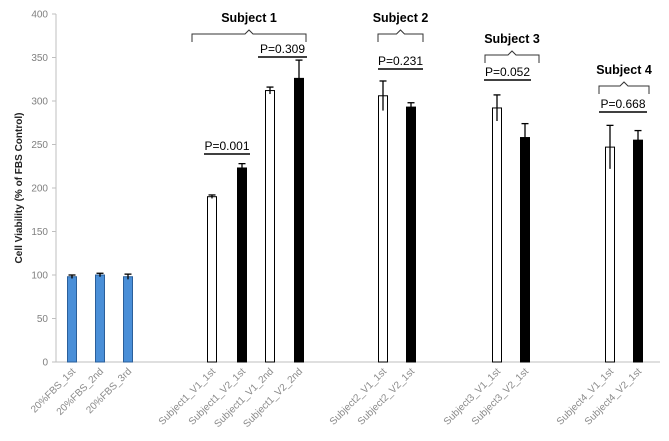 This screenshot has width=669, height=441. Describe the element at coordinates (401, 18) in the screenshot. I see `subject-label: Subject 2` at that location.